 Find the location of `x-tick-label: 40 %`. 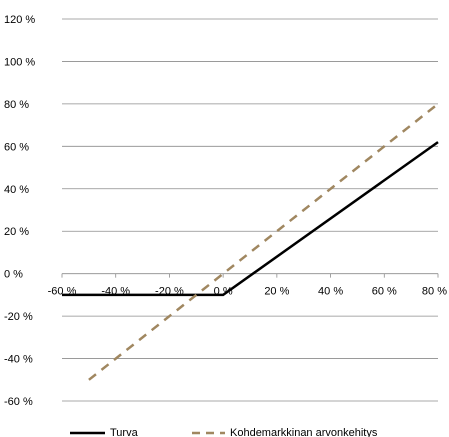

x-tick-label: 40 % is located at coordinates (330, 292).